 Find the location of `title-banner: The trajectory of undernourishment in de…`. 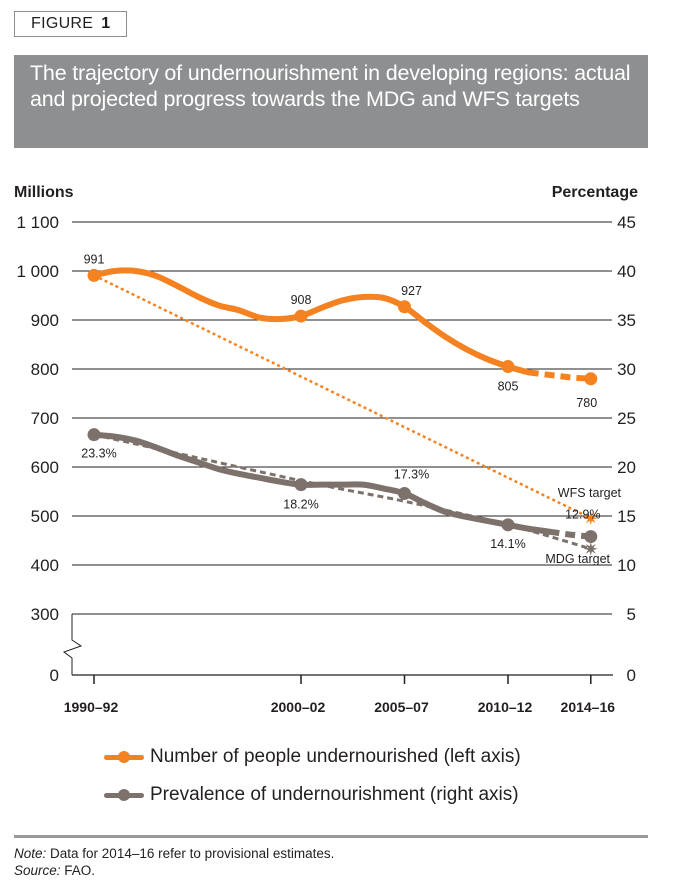

title-banner: The trajectory of undernourishment in de… is located at coordinates (331, 101).